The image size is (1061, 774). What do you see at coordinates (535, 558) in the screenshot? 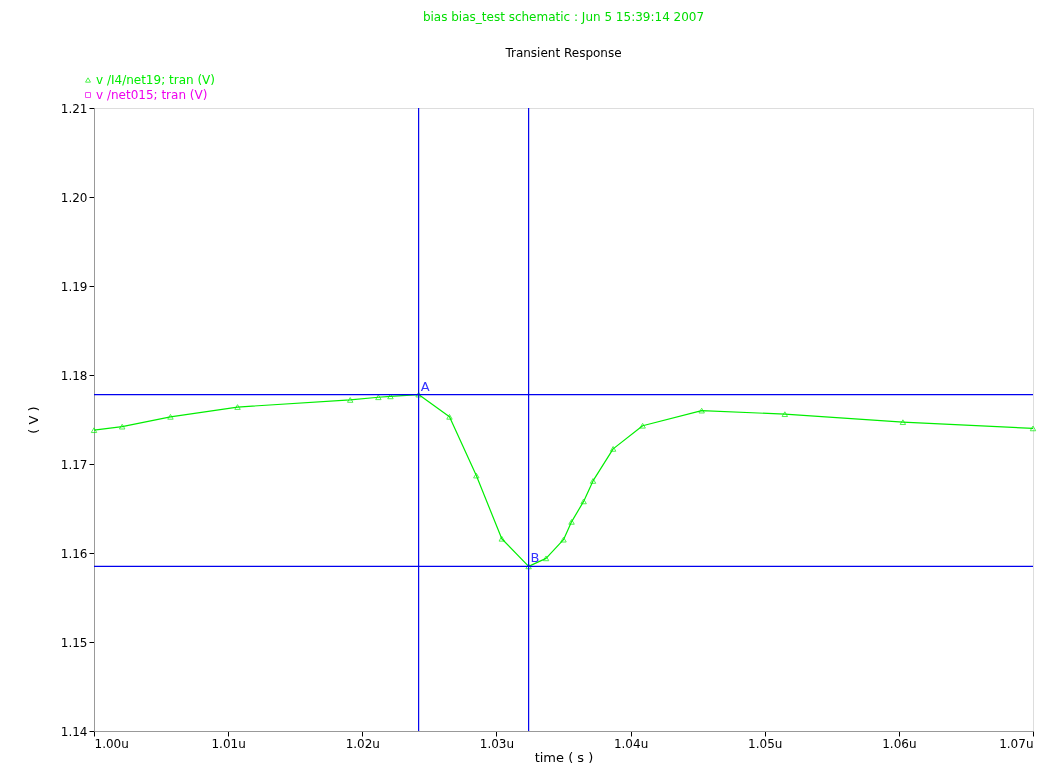
I see `annotation: B` at bounding box center [535, 558].